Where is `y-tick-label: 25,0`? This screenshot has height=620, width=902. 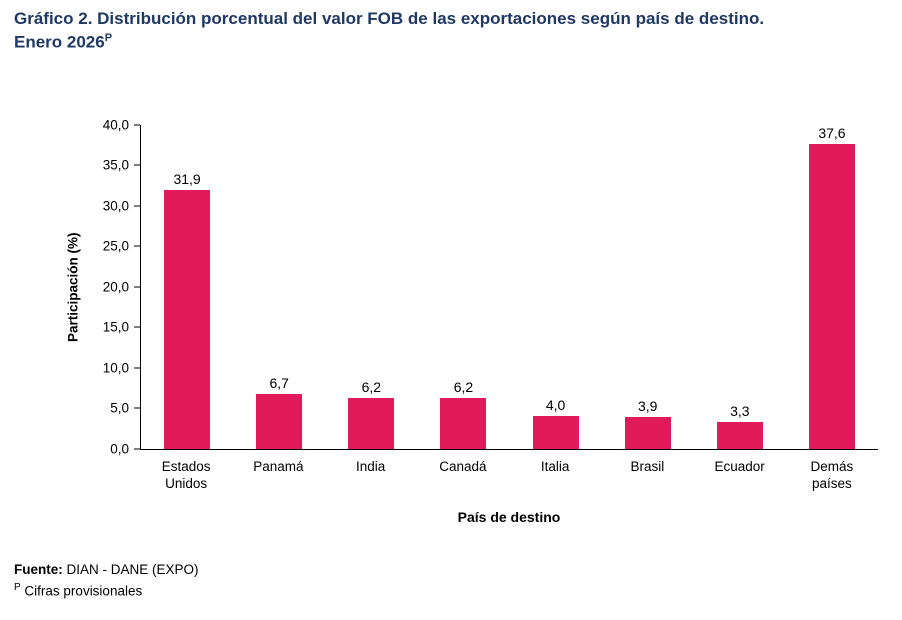
y-tick-label: 25,0 is located at coordinates (115, 246).